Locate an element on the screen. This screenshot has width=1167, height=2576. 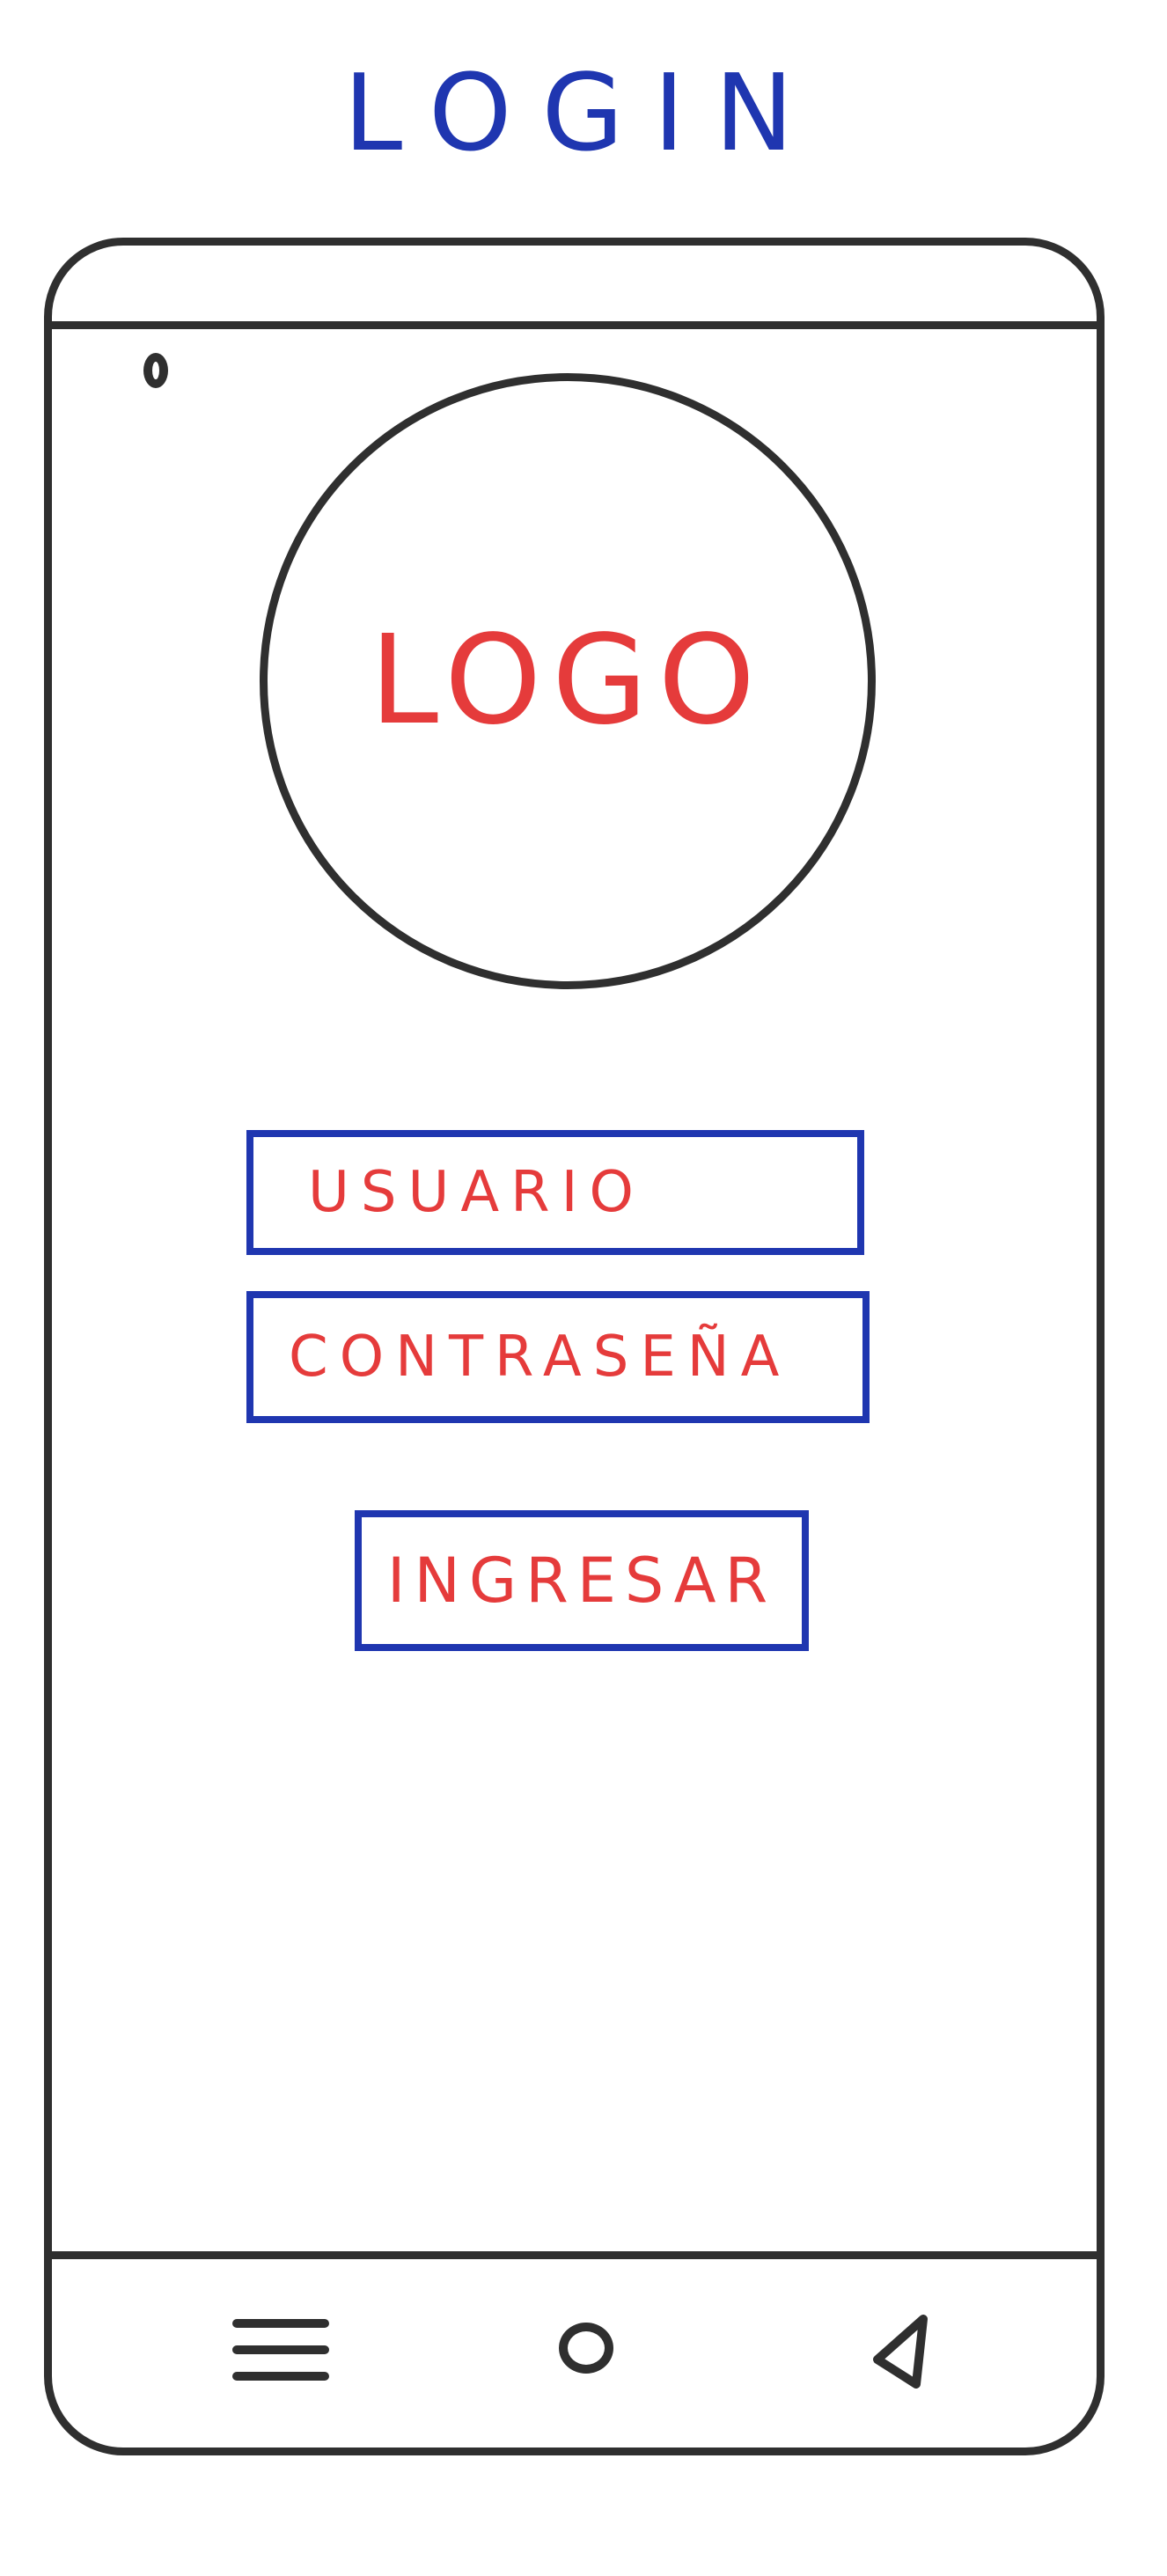
password-field: CONTRASEÑA is located at coordinates (558, 1357).